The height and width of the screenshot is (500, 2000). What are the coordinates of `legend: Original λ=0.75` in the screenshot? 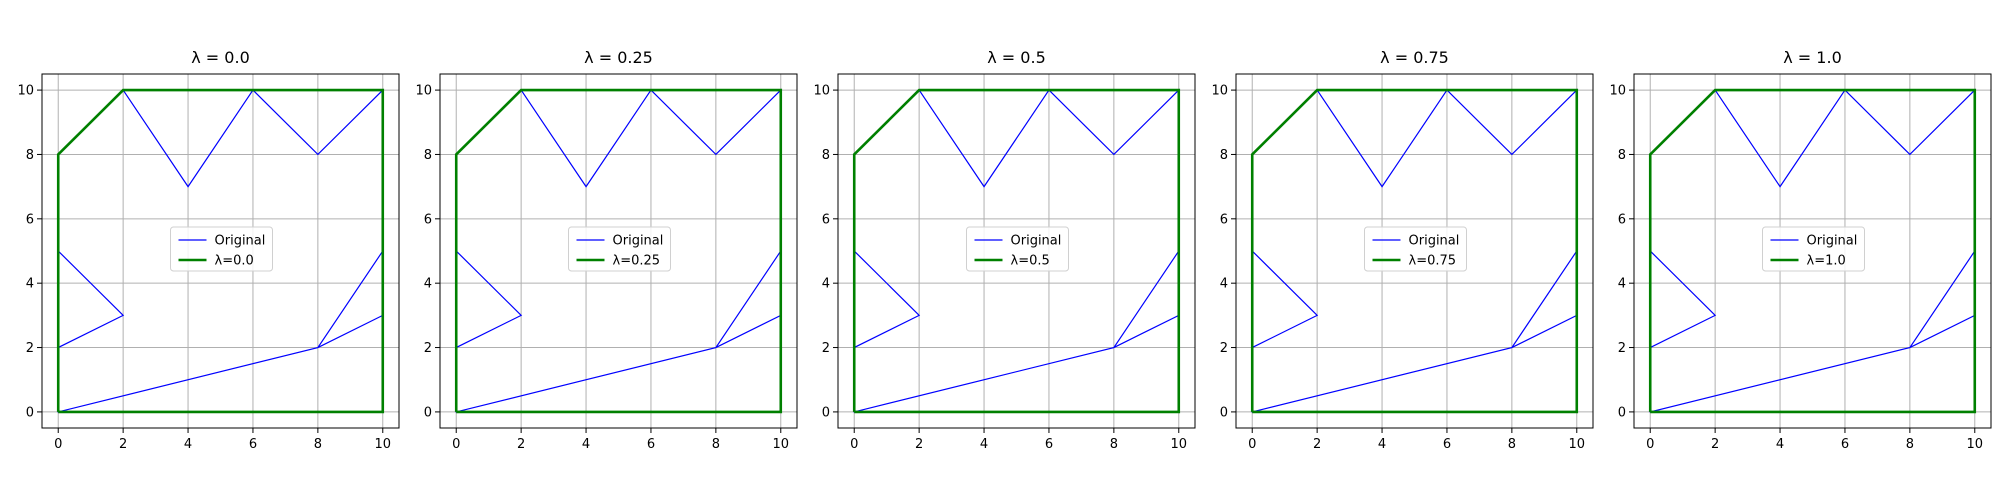 It's located at (1415, 249).